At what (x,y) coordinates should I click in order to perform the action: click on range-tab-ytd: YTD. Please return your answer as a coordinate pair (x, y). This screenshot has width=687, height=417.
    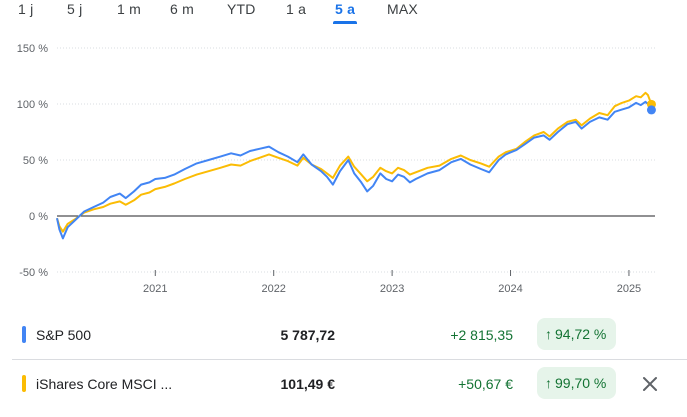
    Looking at the image, I should click on (241, 9).